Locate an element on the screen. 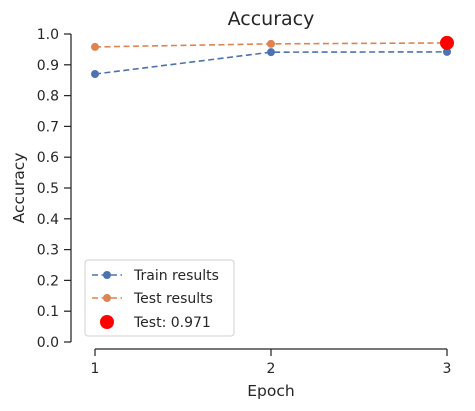 The image size is (475, 411). y-tick-label: 0.6 is located at coordinates (48, 158).